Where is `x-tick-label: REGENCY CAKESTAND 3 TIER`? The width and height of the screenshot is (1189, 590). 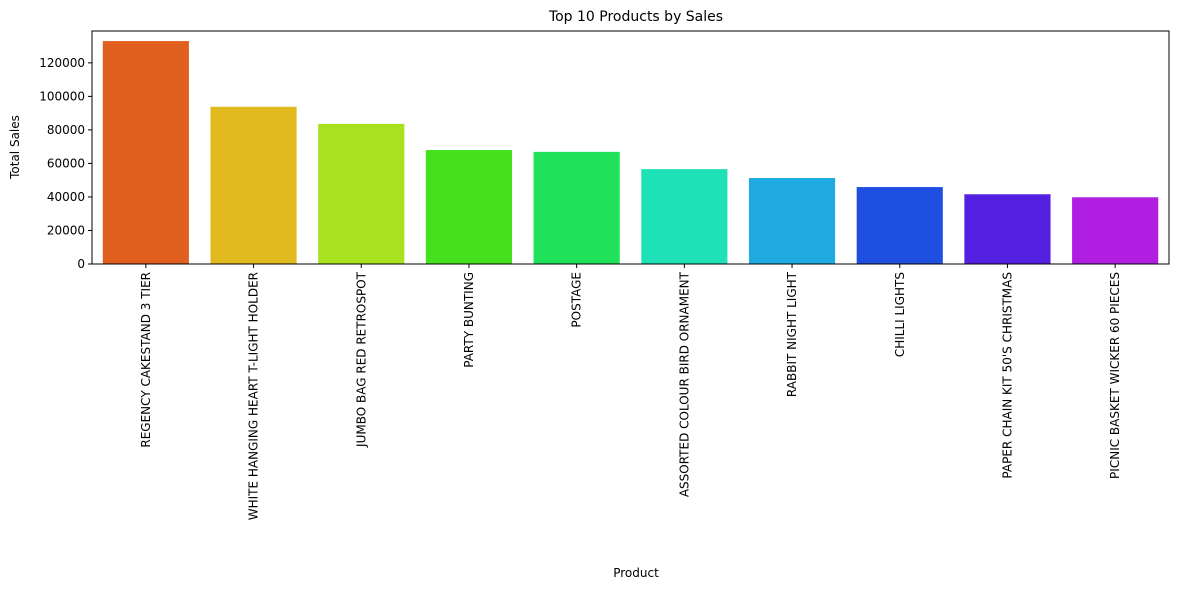
x-tick-label: REGENCY CAKESTAND 3 TIER is located at coordinates (146, 360).